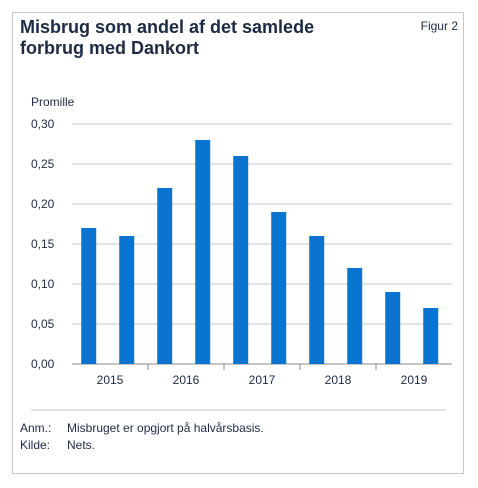  What do you see at coordinates (53, 102) in the screenshot?
I see `y-axis-label: Promille` at bounding box center [53, 102].